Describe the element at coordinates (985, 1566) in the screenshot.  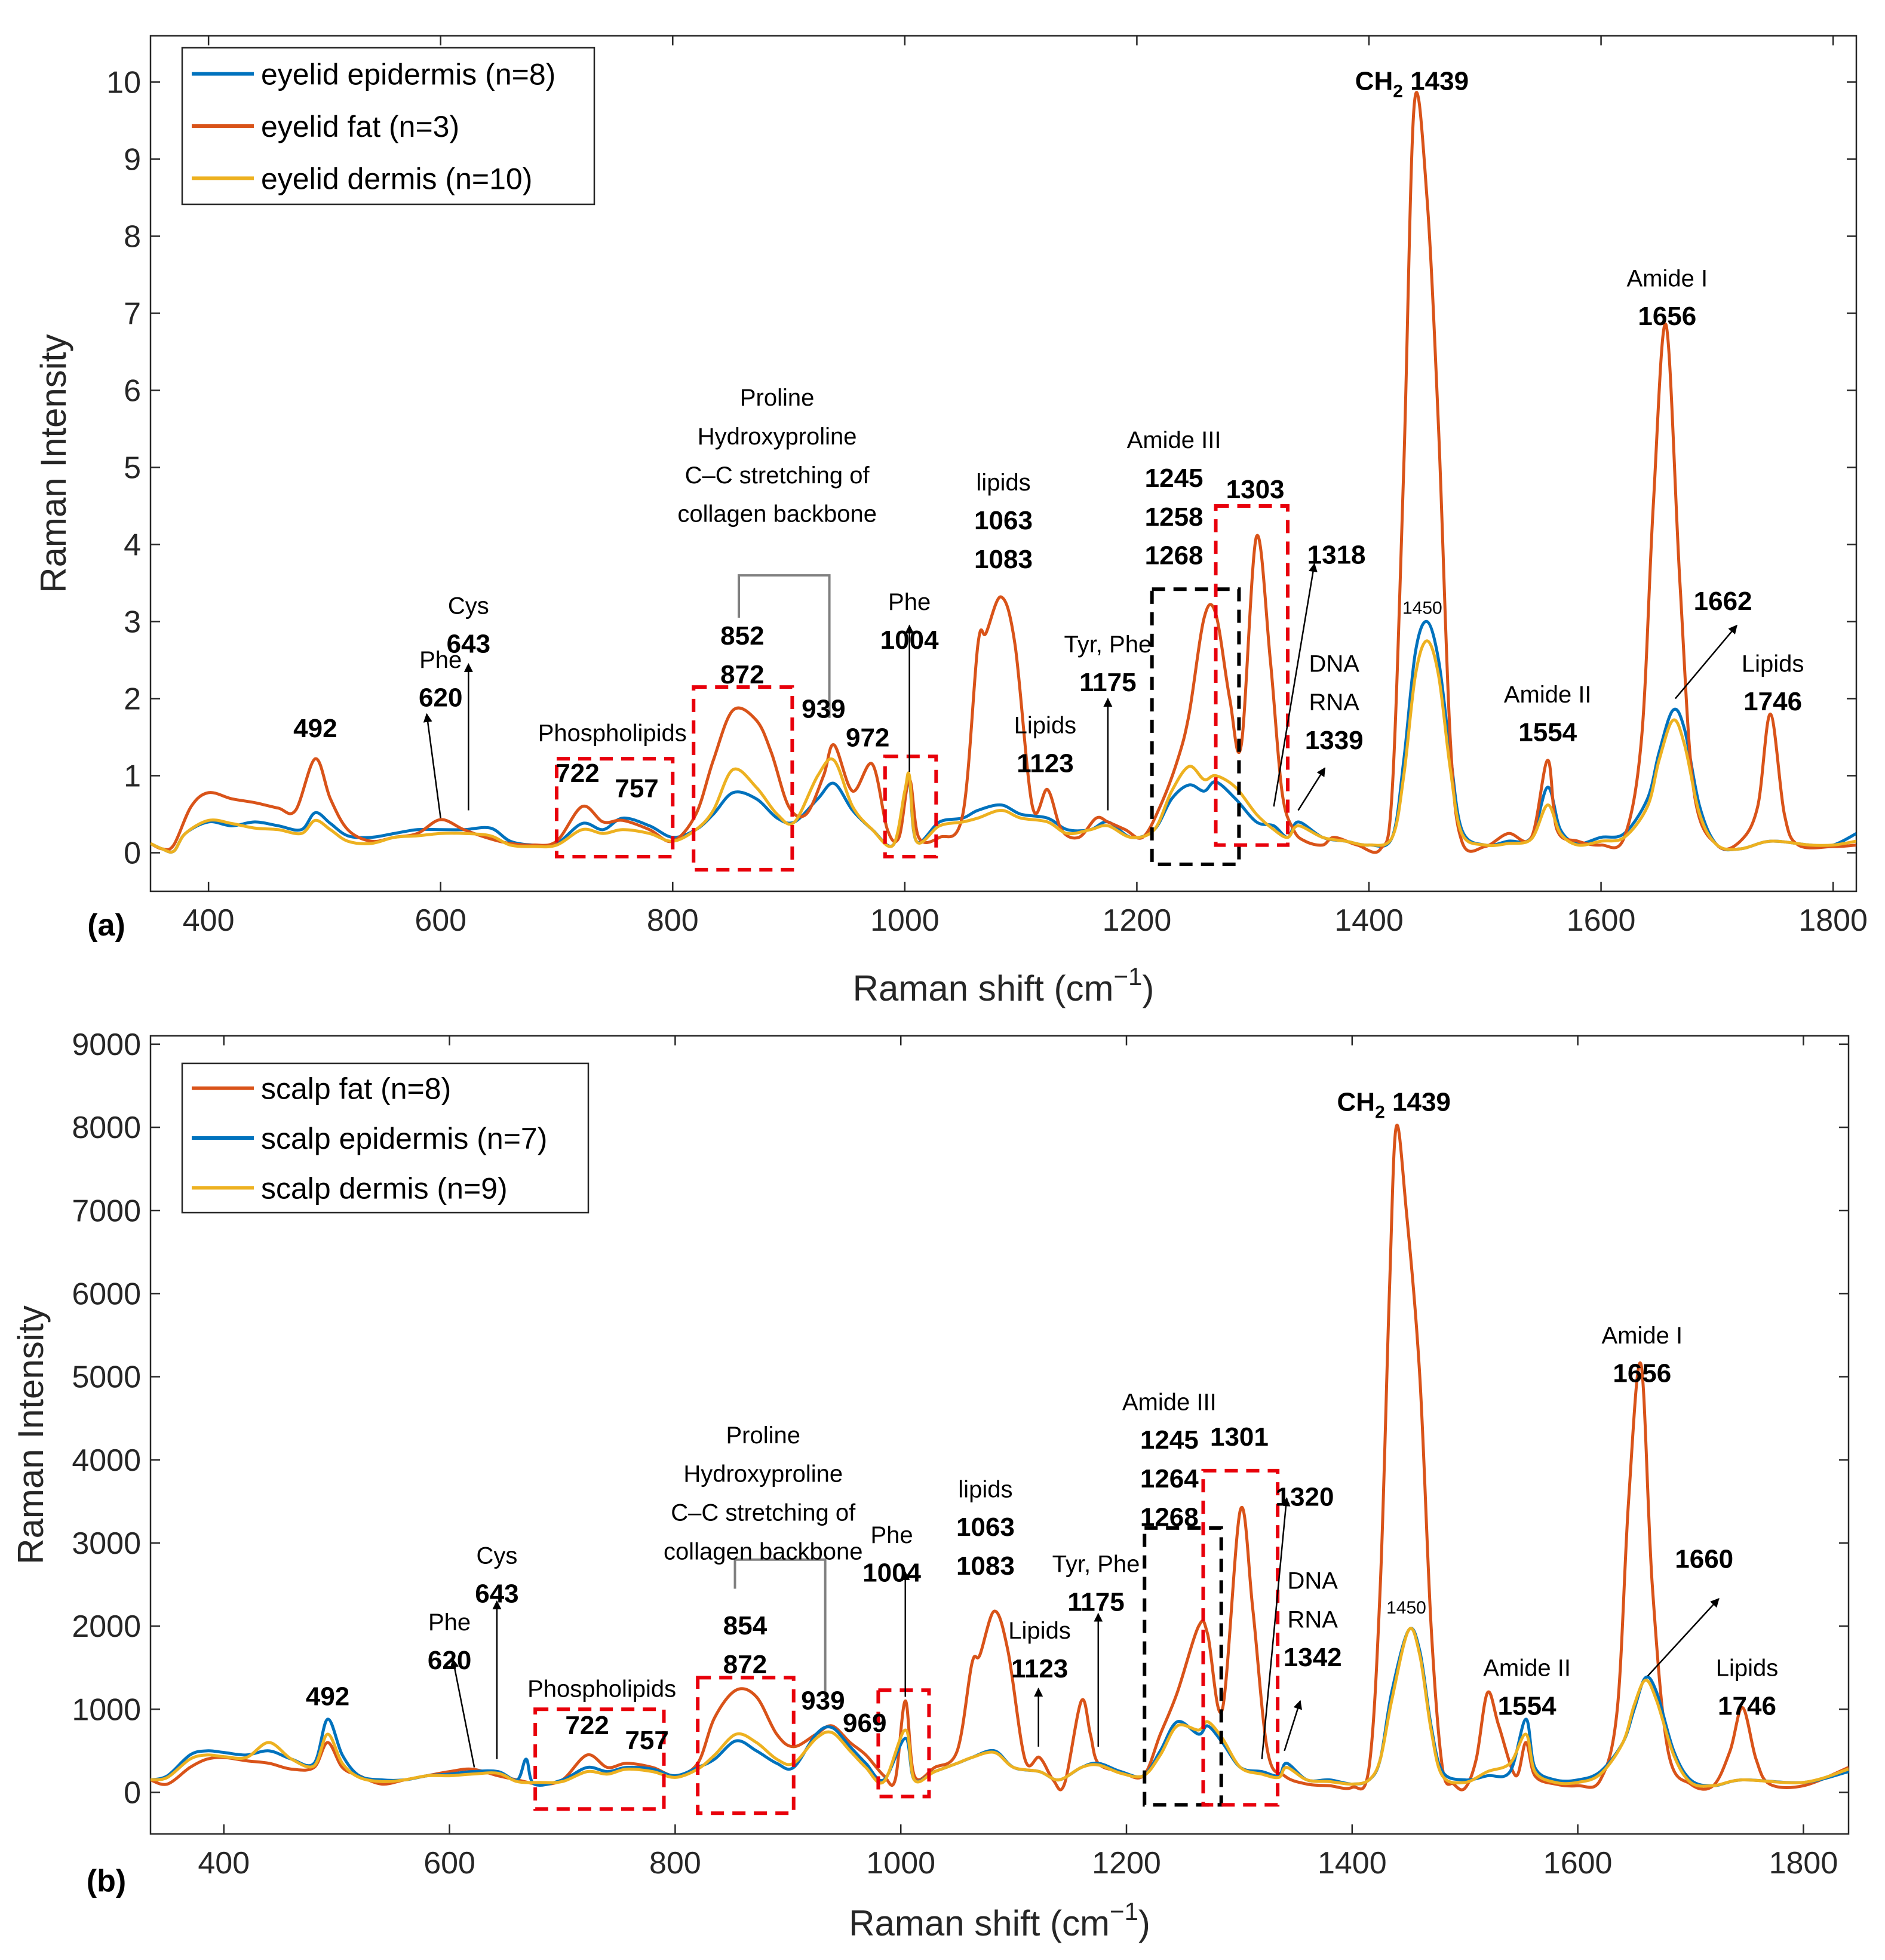
I see `annotation-line: 1083` at that location.